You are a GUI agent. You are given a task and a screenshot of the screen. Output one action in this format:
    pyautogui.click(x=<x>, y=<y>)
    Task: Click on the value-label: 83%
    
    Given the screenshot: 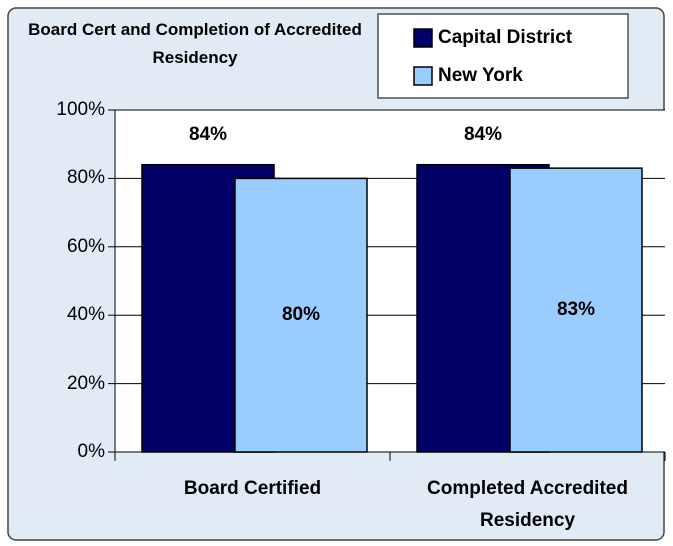 What is the action you would take?
    pyautogui.click(x=576, y=310)
    